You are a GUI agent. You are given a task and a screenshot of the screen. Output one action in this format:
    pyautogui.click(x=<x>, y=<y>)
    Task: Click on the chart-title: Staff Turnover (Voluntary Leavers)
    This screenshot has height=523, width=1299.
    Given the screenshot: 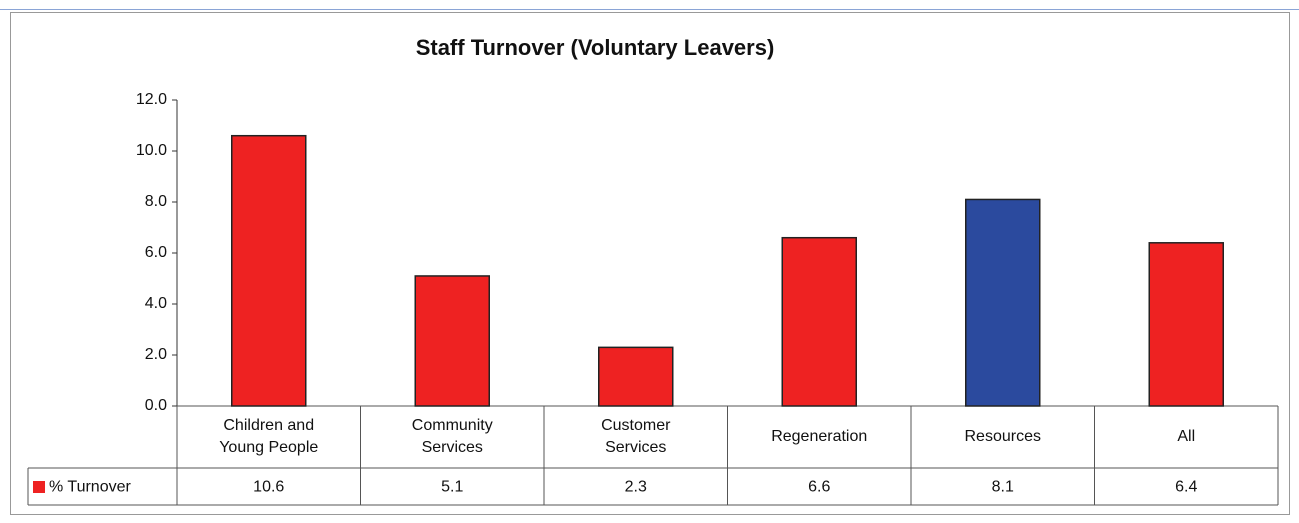 What is the action you would take?
    pyautogui.click(x=595, y=47)
    